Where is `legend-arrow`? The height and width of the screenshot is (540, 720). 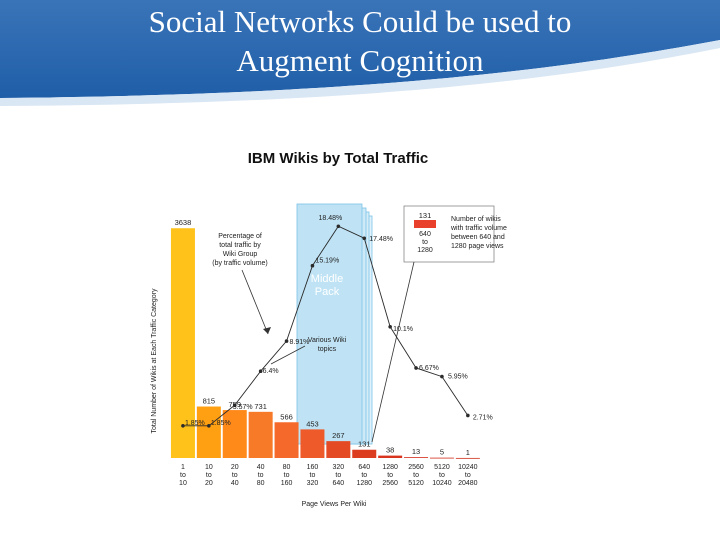
legend-arrow is located at coordinates (393, 352).